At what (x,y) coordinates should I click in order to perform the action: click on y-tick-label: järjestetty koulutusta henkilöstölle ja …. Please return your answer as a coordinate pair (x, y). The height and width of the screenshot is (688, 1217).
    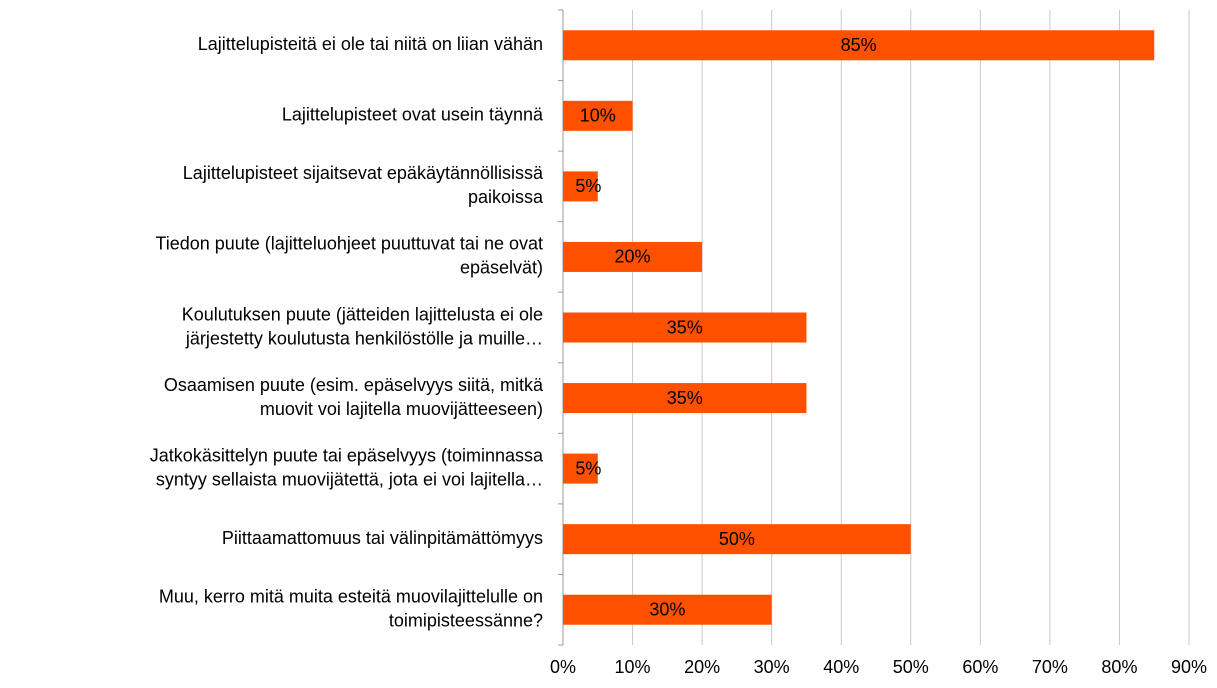
    Looking at the image, I should click on (364, 338).